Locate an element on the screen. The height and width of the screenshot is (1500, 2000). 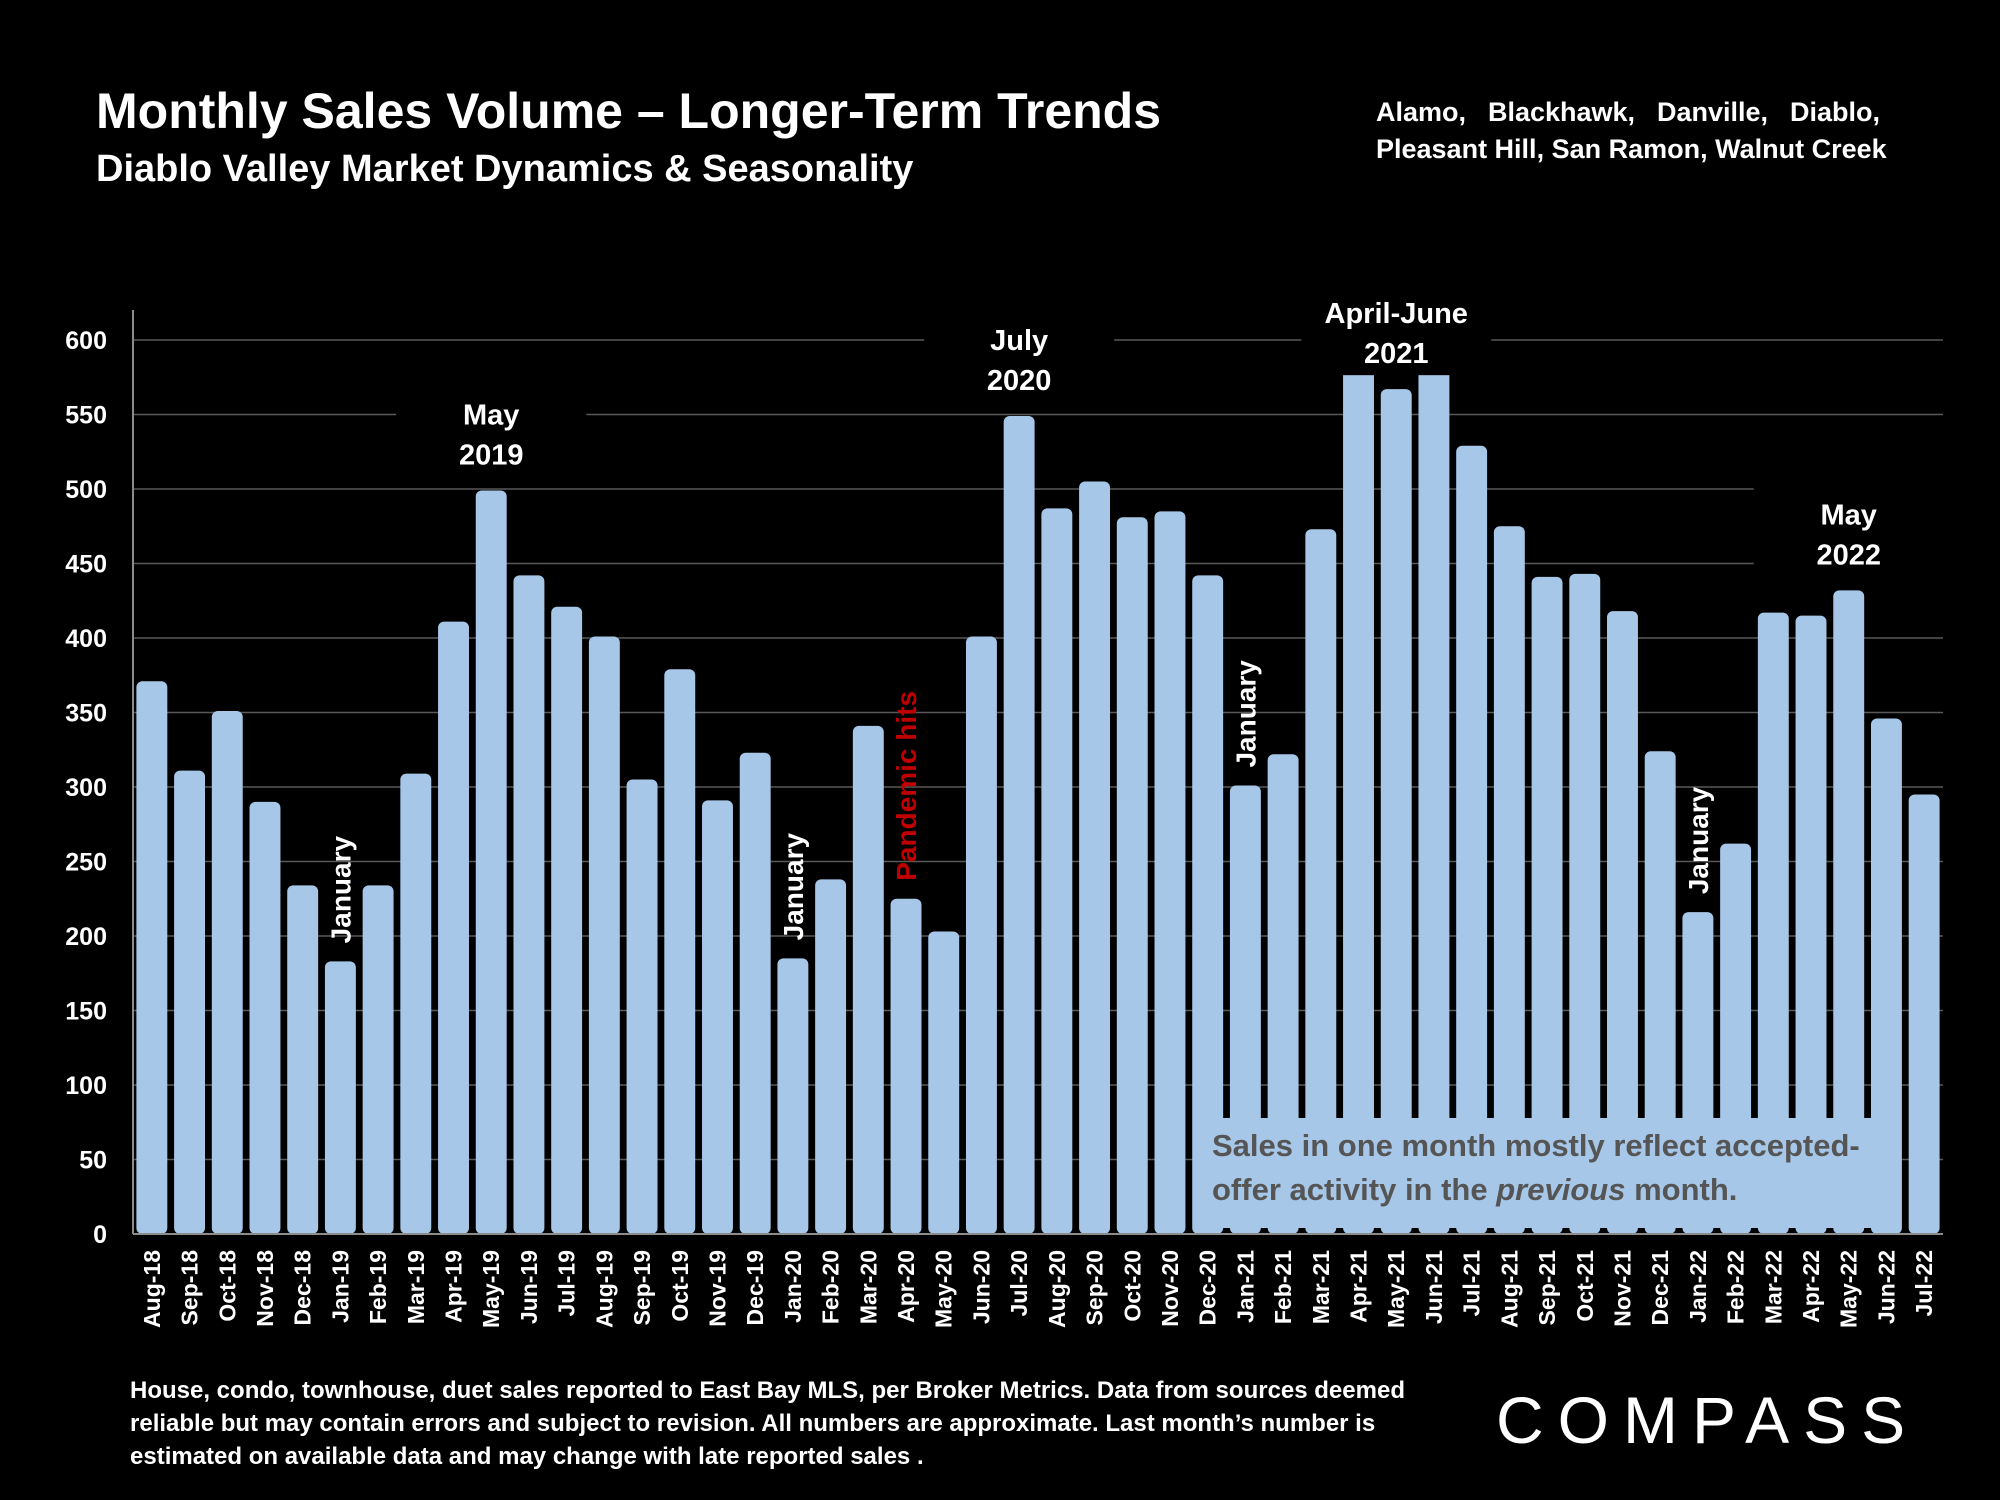
x-tick-label: Nov-19 is located at coordinates (717, 1288).